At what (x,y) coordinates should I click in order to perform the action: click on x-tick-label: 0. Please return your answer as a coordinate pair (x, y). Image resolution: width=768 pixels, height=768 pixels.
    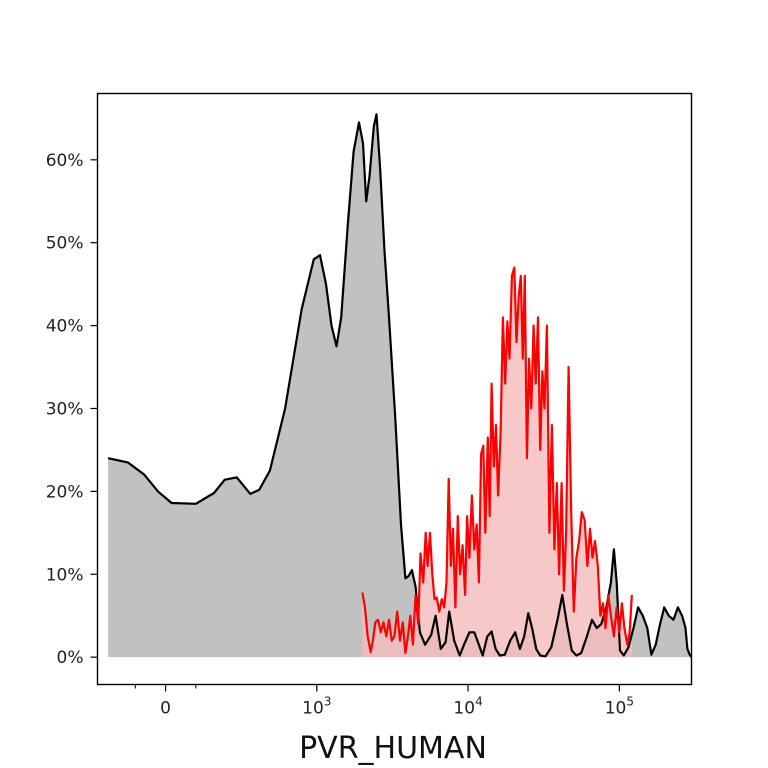
    Looking at the image, I should click on (165, 709).